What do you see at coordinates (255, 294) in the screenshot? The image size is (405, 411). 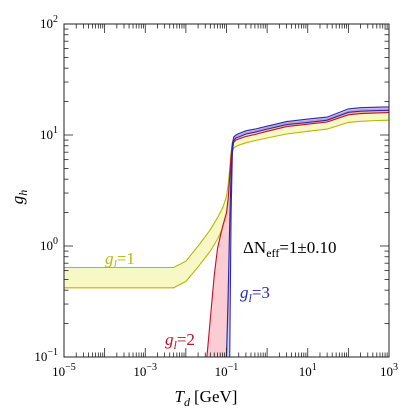 I see `series-label-3: gl=3` at bounding box center [255, 294].